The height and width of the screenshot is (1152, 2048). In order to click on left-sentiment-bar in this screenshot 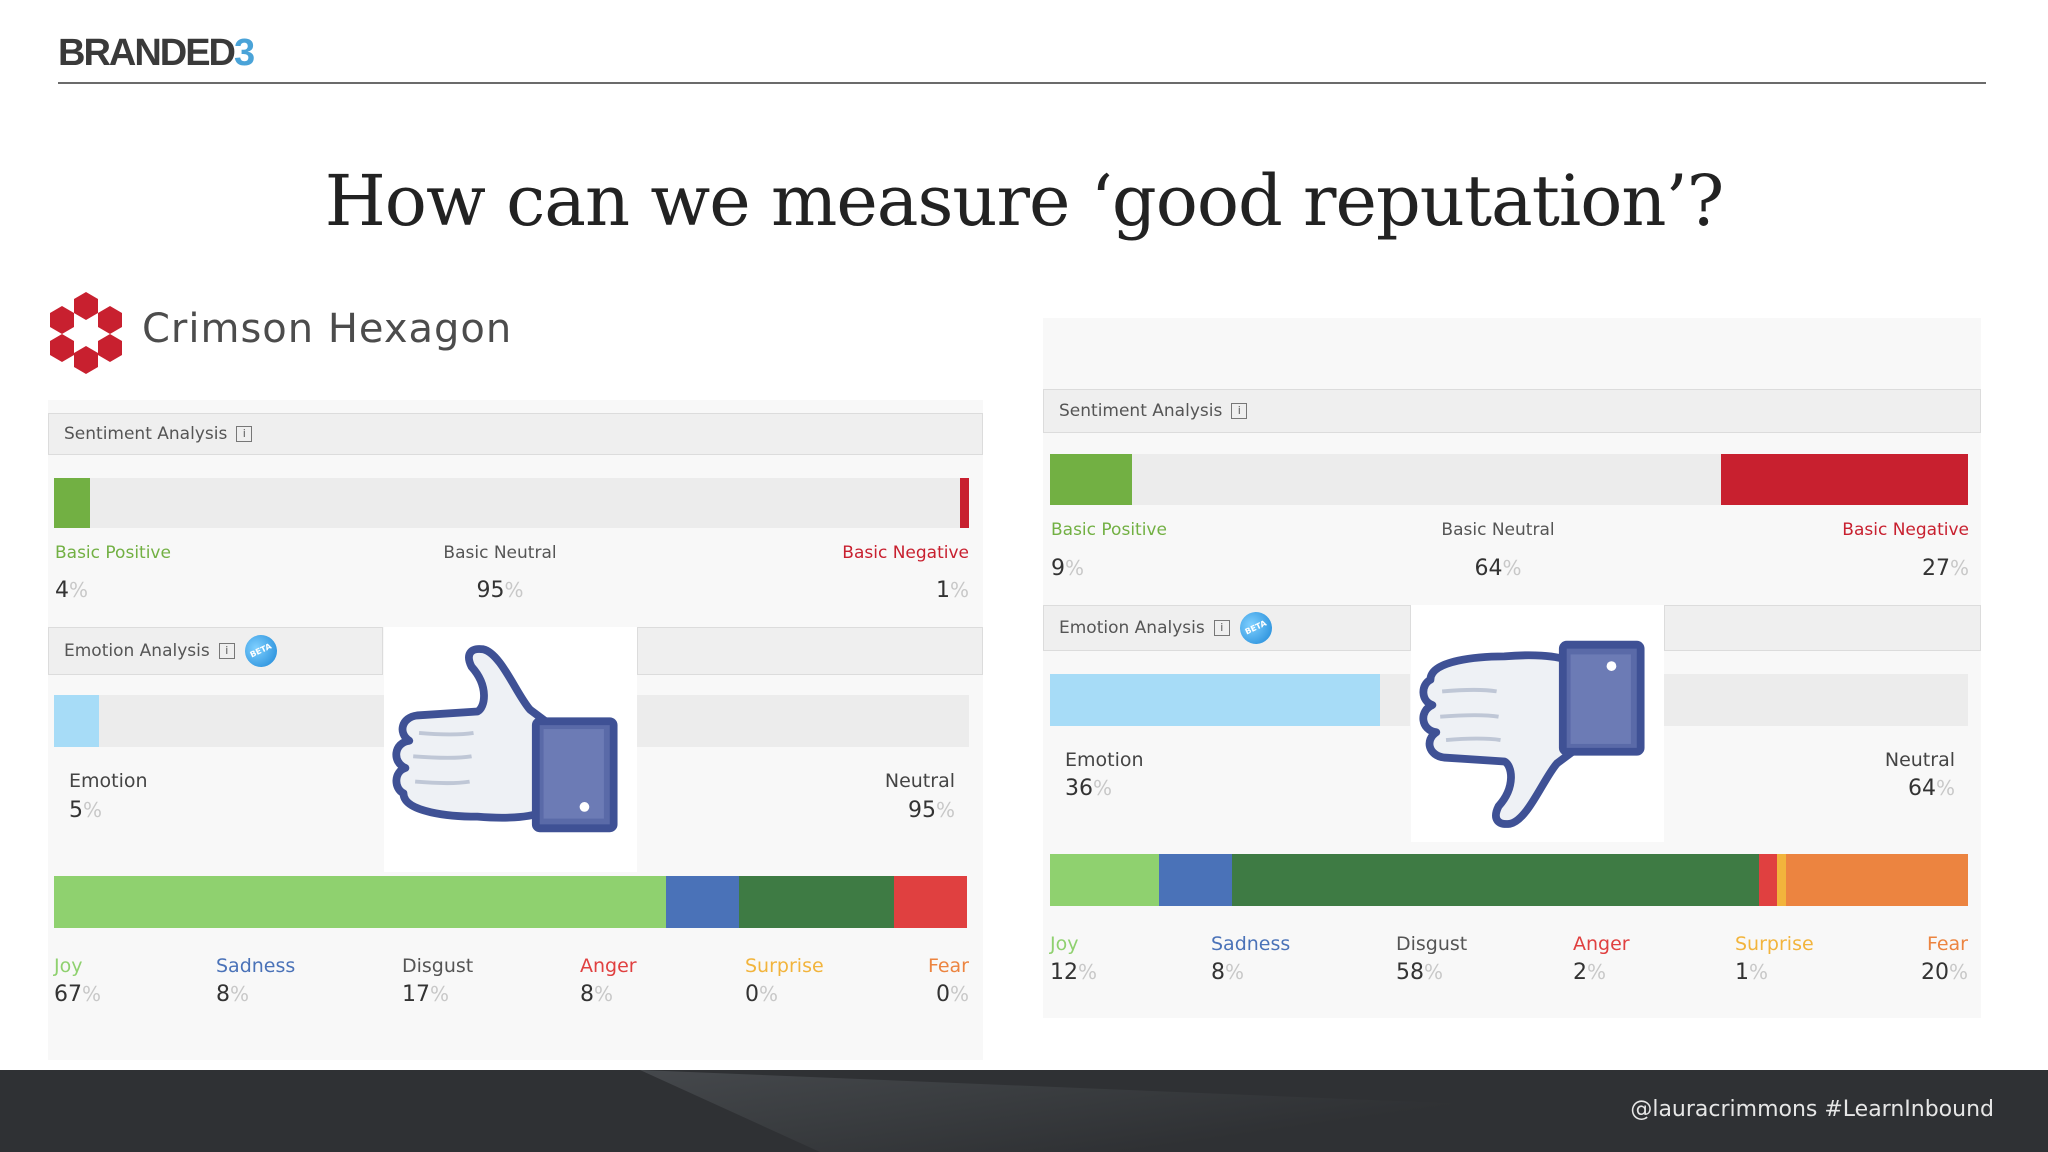, I will do `click(511, 503)`.